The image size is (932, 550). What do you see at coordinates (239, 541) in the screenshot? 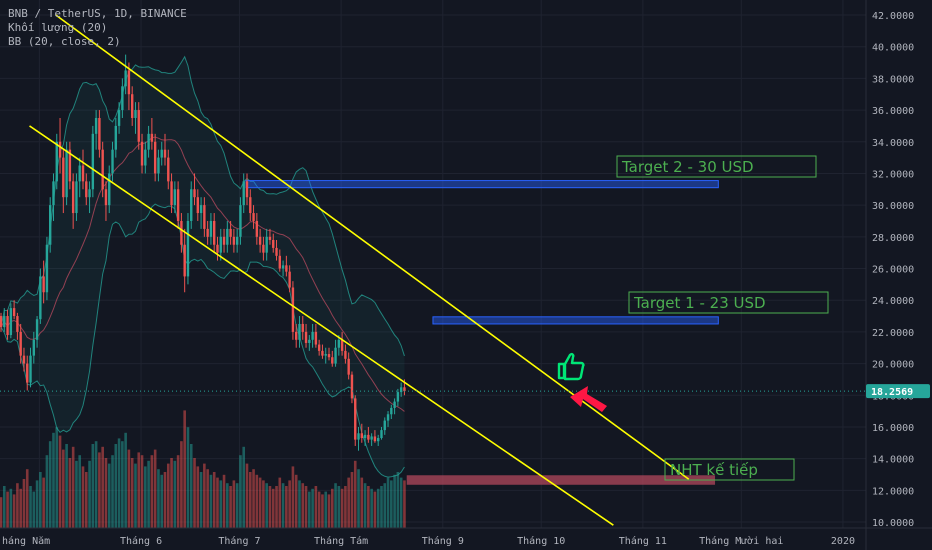
I see `x-tick-label: Tháng 7` at bounding box center [239, 541].